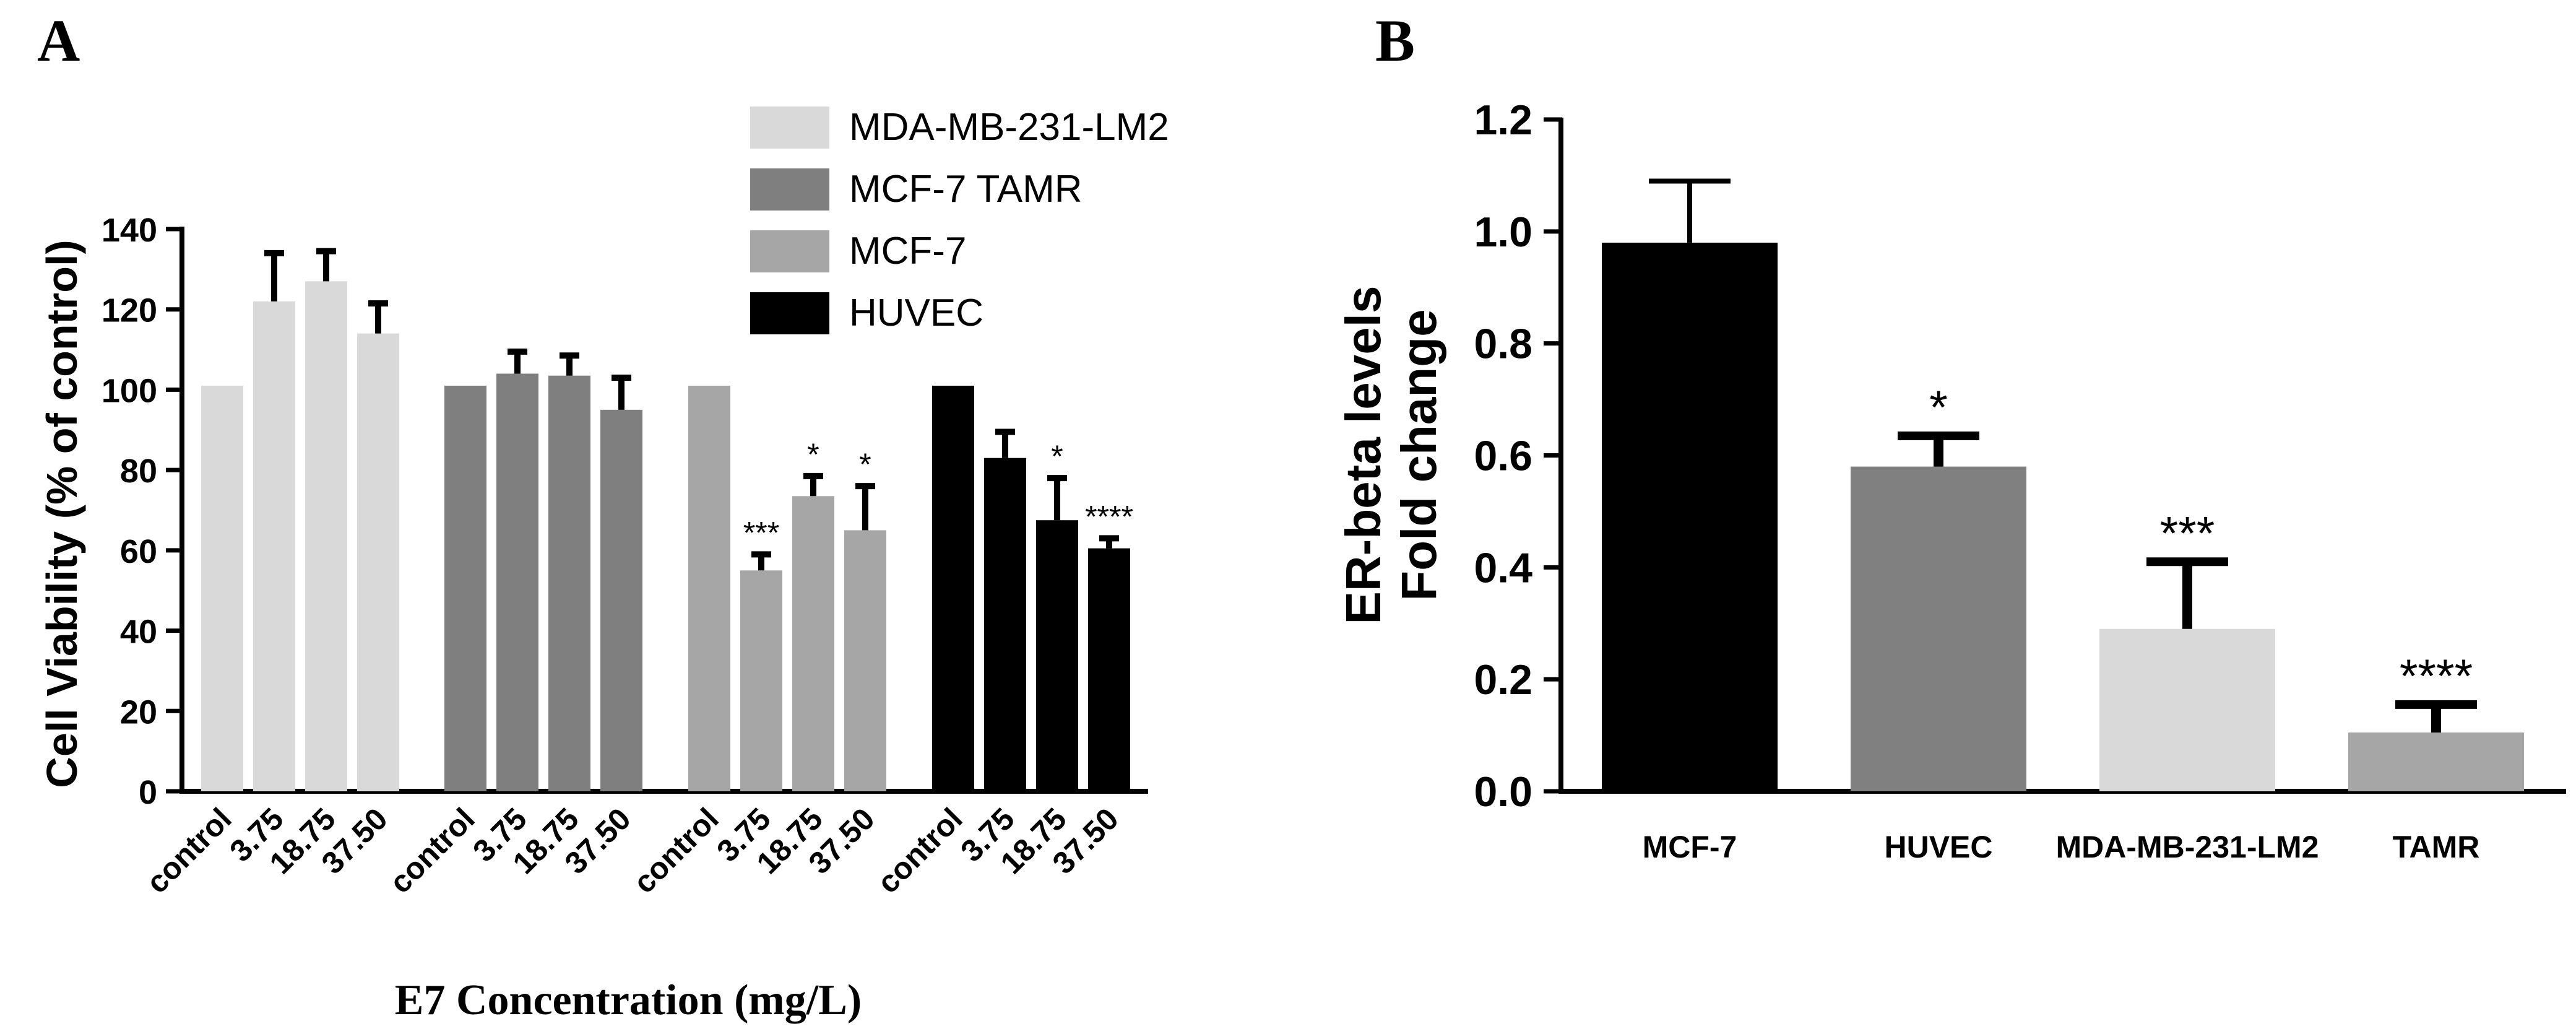 This screenshot has height=1034, width=2576. Describe the element at coordinates (628, 1000) in the screenshot. I see `panel-a-x-title: E7 Concentration (mg/L)` at that location.